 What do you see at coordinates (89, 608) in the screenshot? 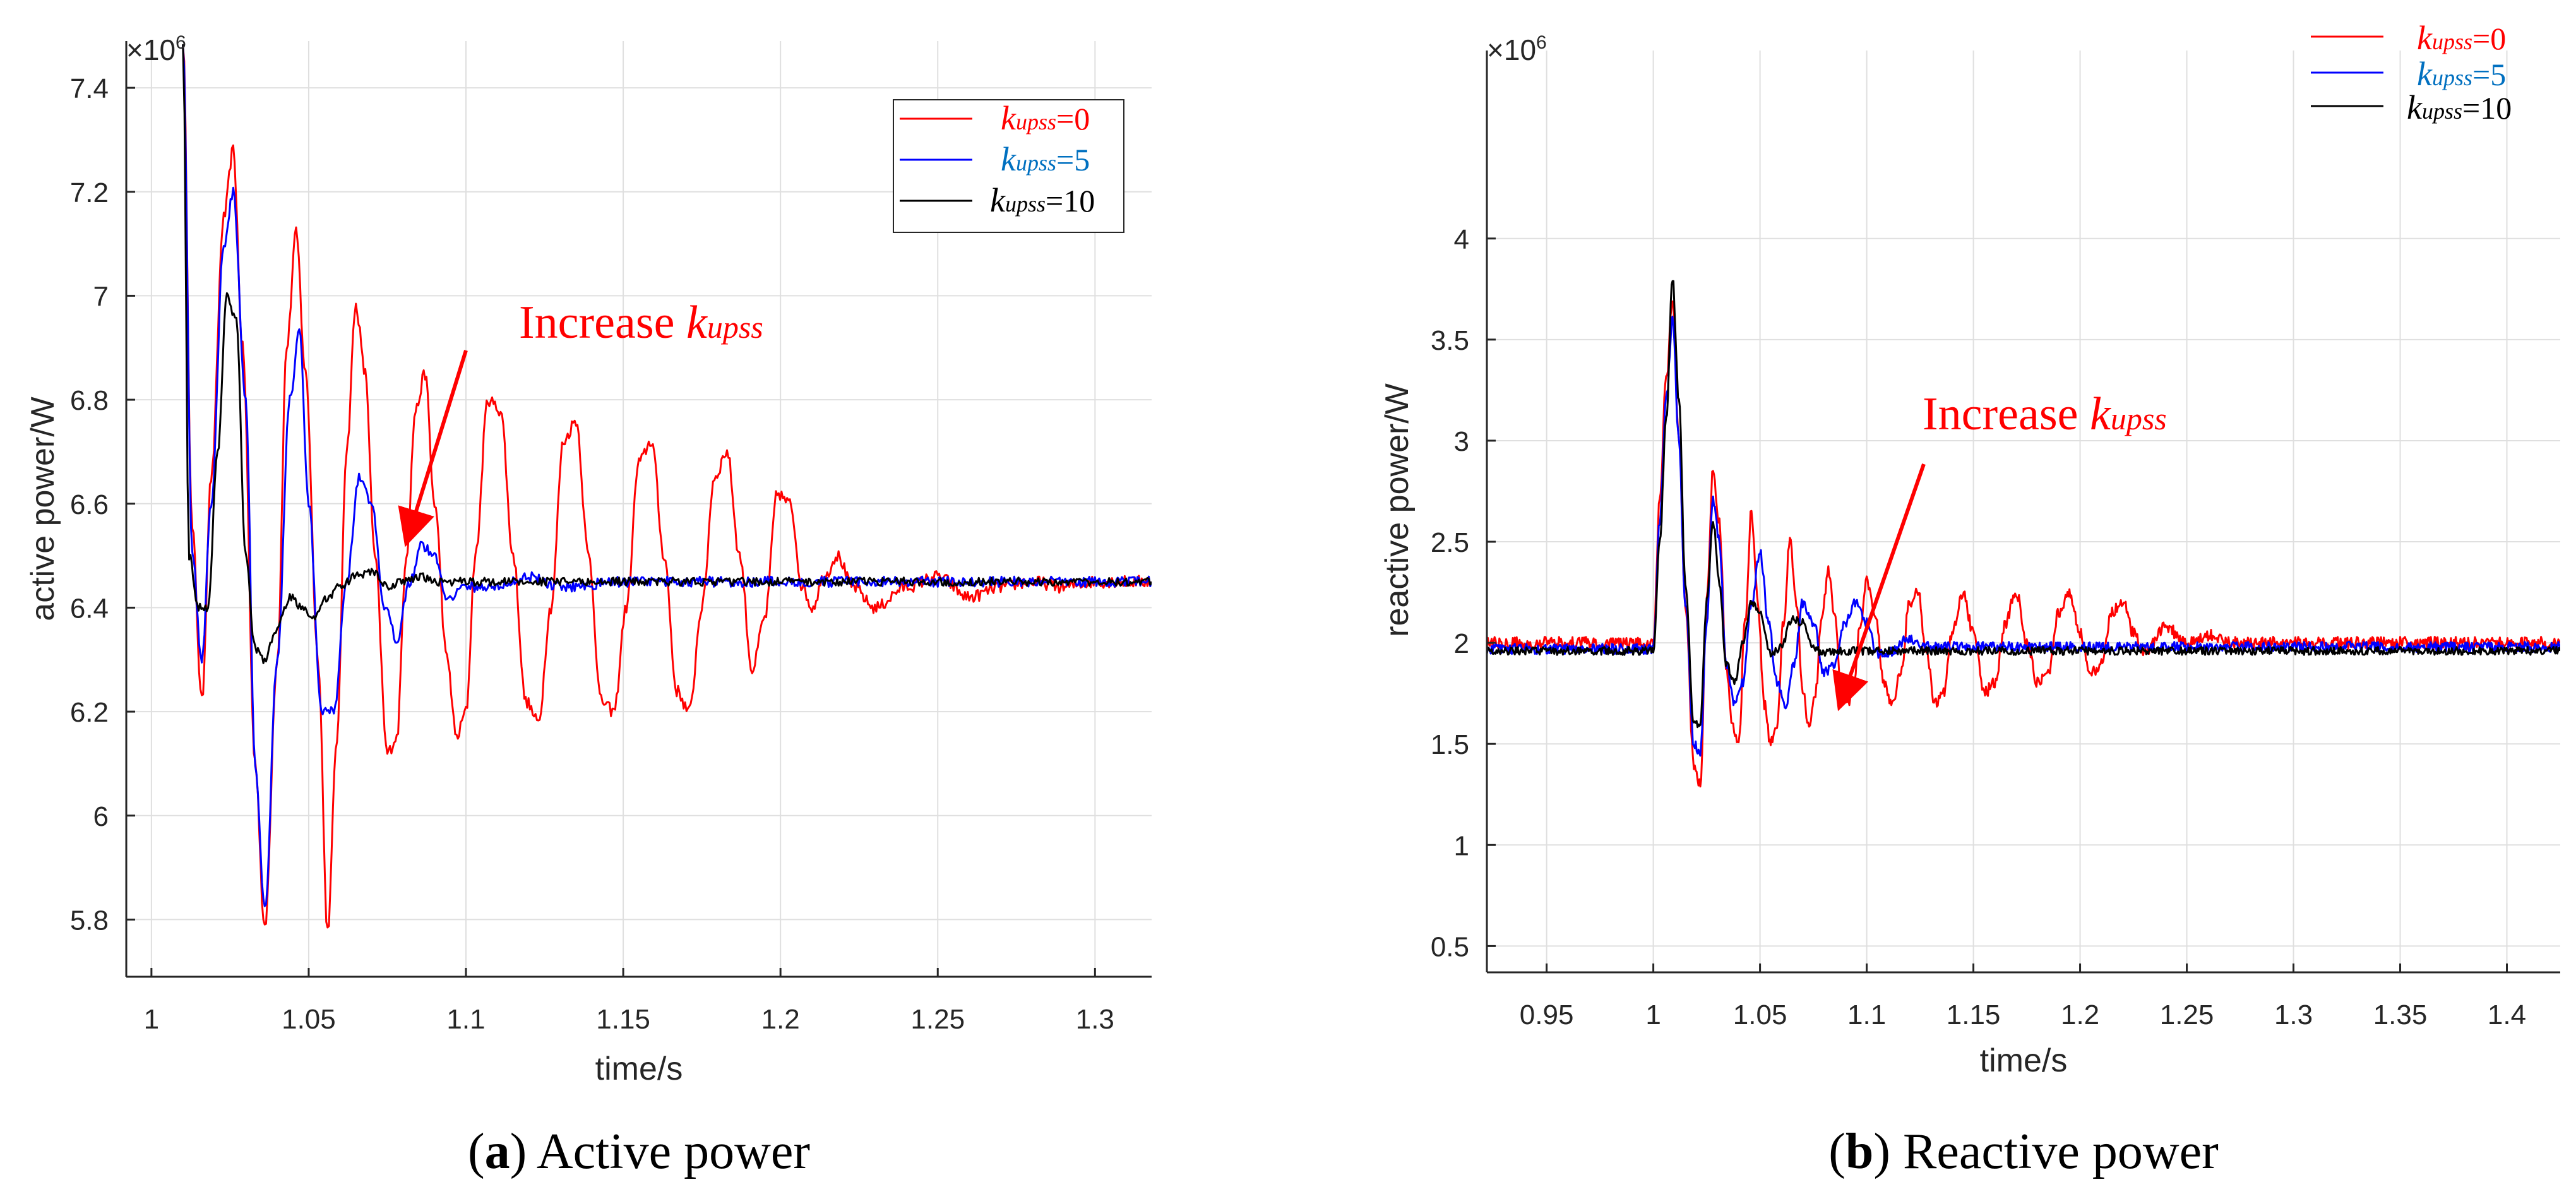
I see `y-tick-label: 6.4` at bounding box center [89, 608].